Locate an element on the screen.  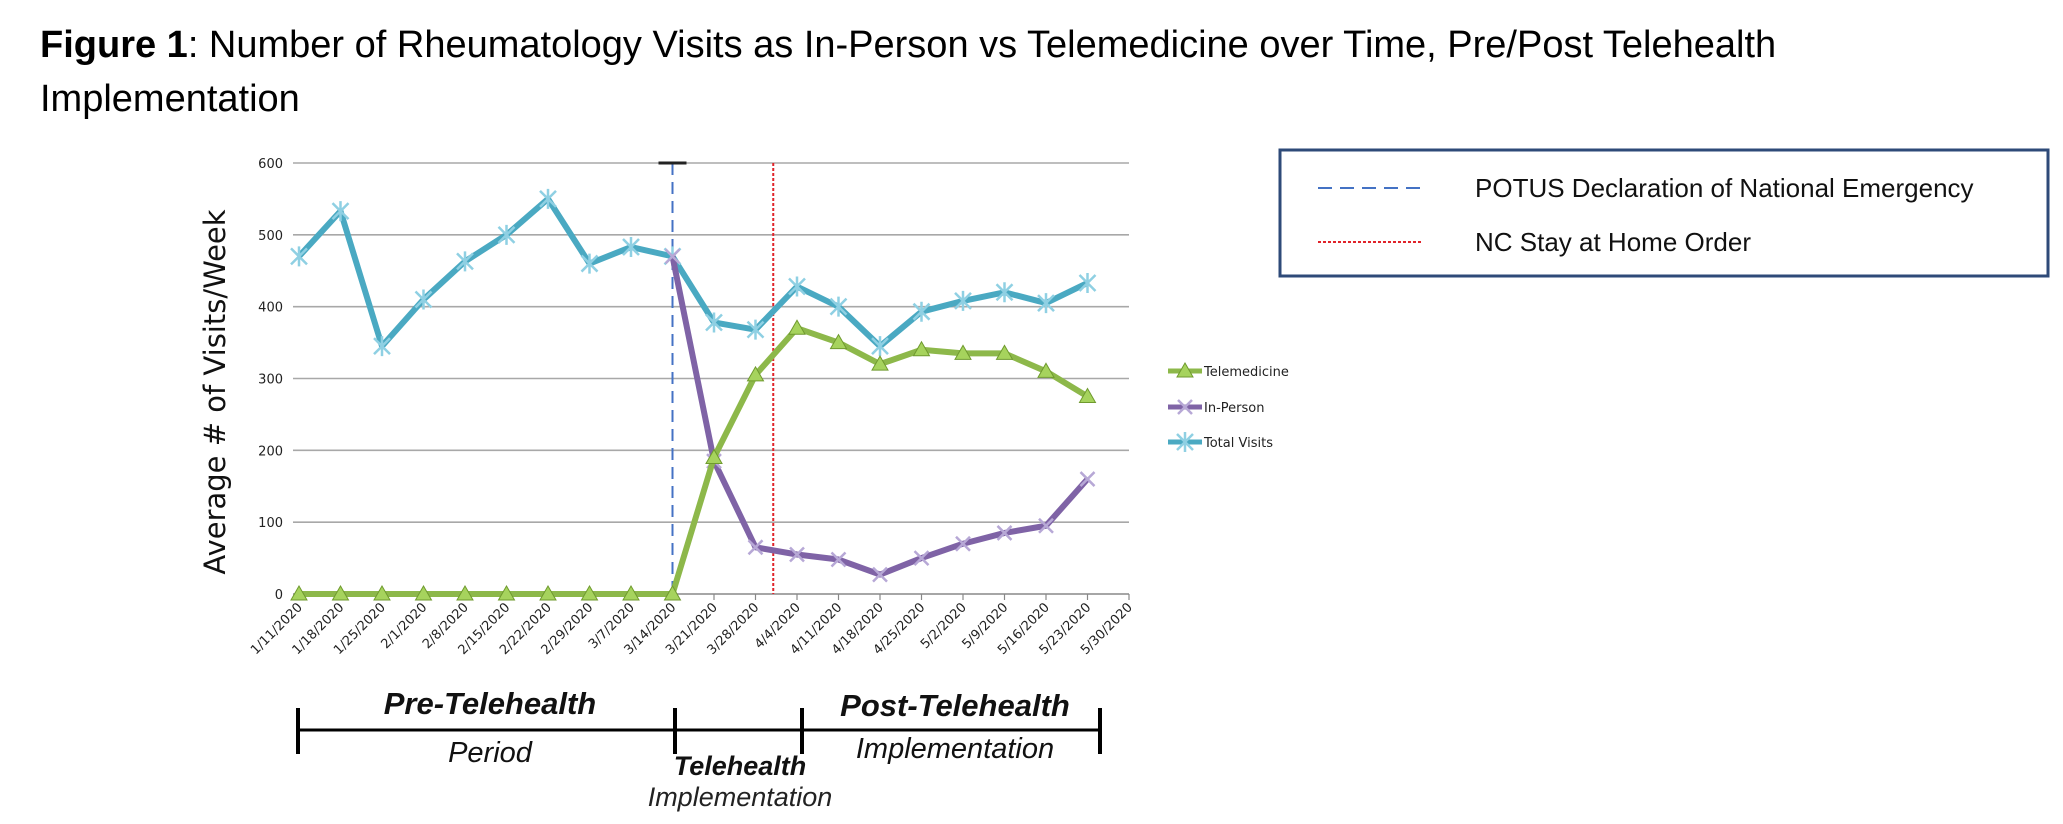
phase-mid-sublabel: Implementation is located at coordinates (740, 797).